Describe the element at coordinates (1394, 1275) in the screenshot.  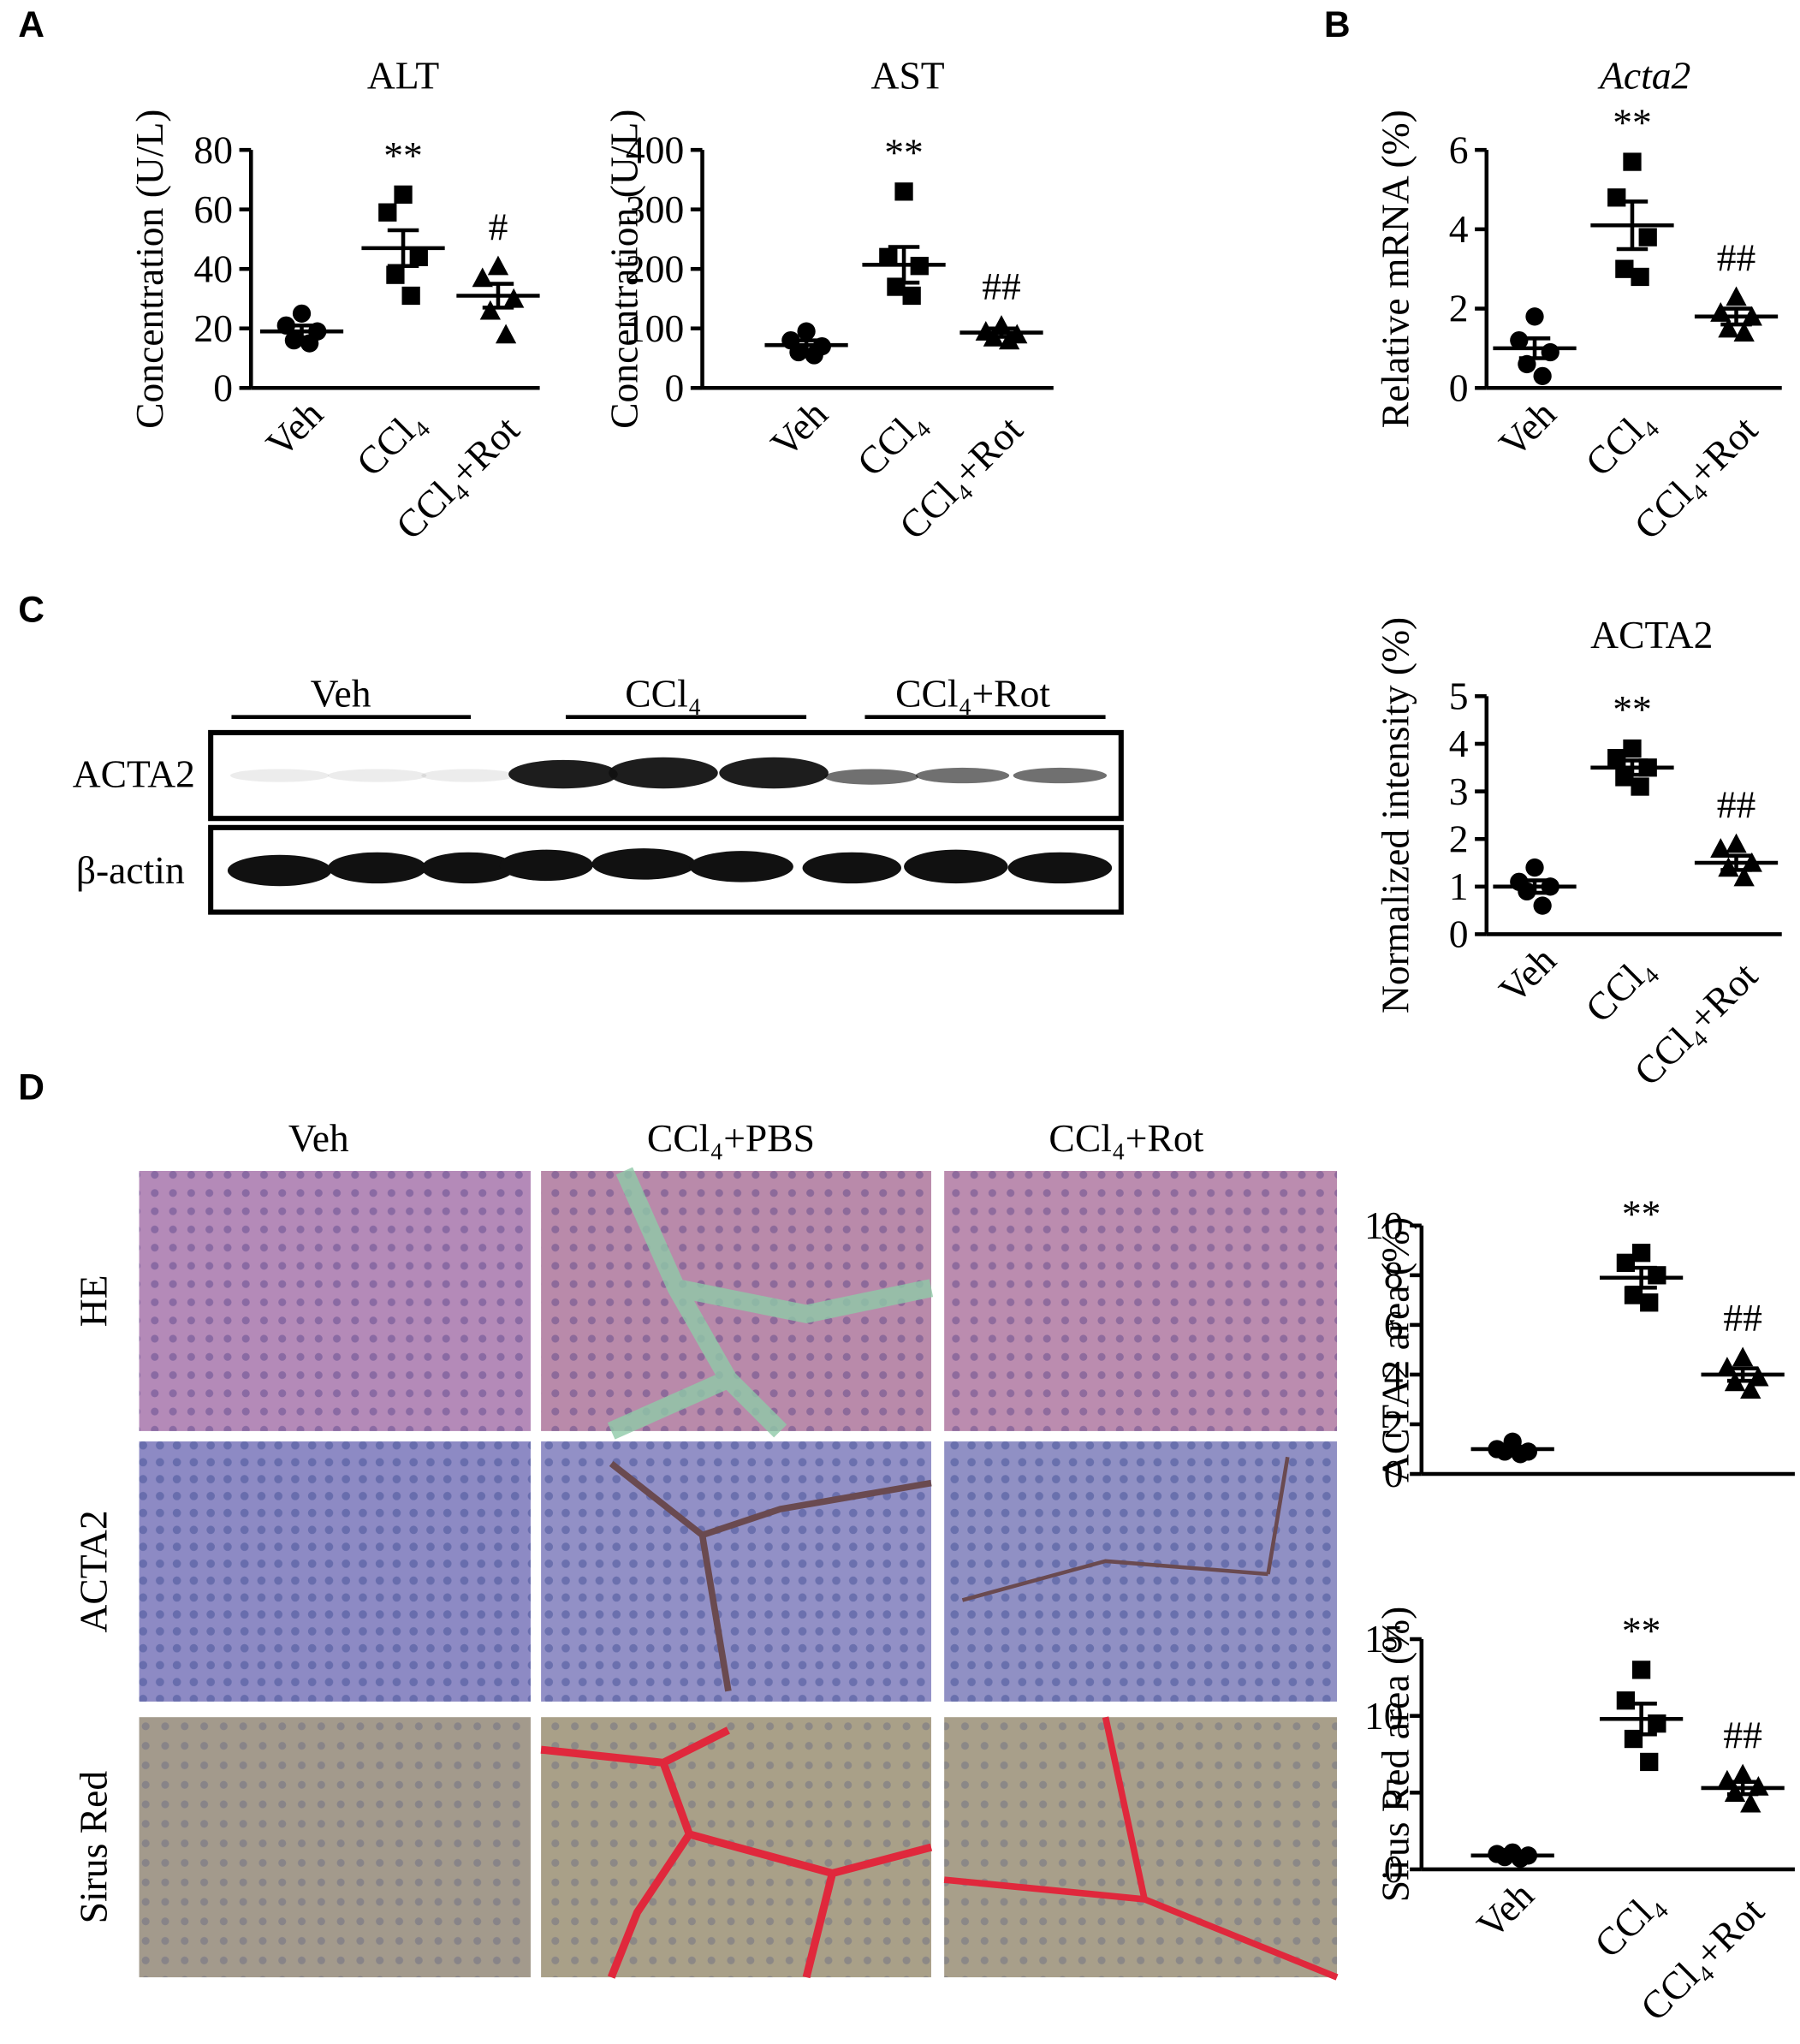
I see `y-tick-label: 8` at that location.